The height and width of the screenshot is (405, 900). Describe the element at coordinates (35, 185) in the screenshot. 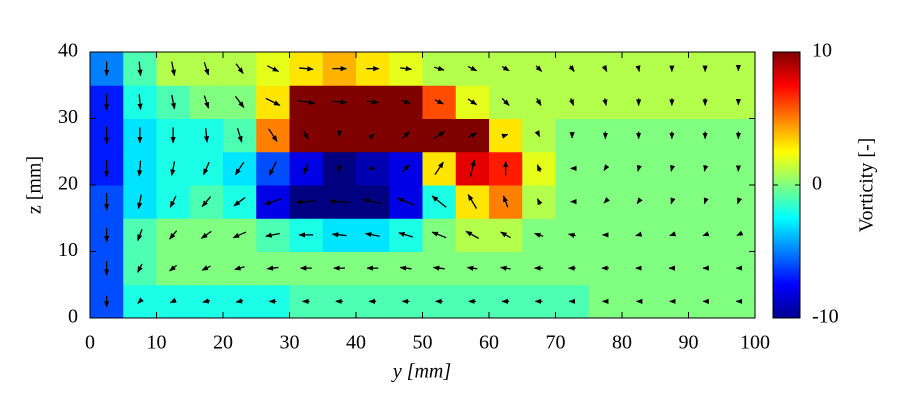

I see `y-axis-label: z [mm]` at that location.